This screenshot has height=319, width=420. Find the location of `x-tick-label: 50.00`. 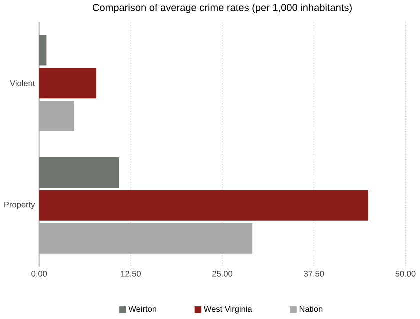

x-tick-label: 50.00 is located at coordinates (406, 274).